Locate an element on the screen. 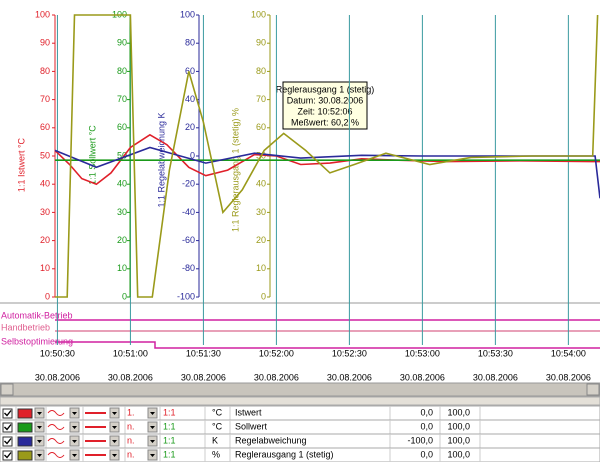  series-name: Sollwert is located at coordinates (251, 426).